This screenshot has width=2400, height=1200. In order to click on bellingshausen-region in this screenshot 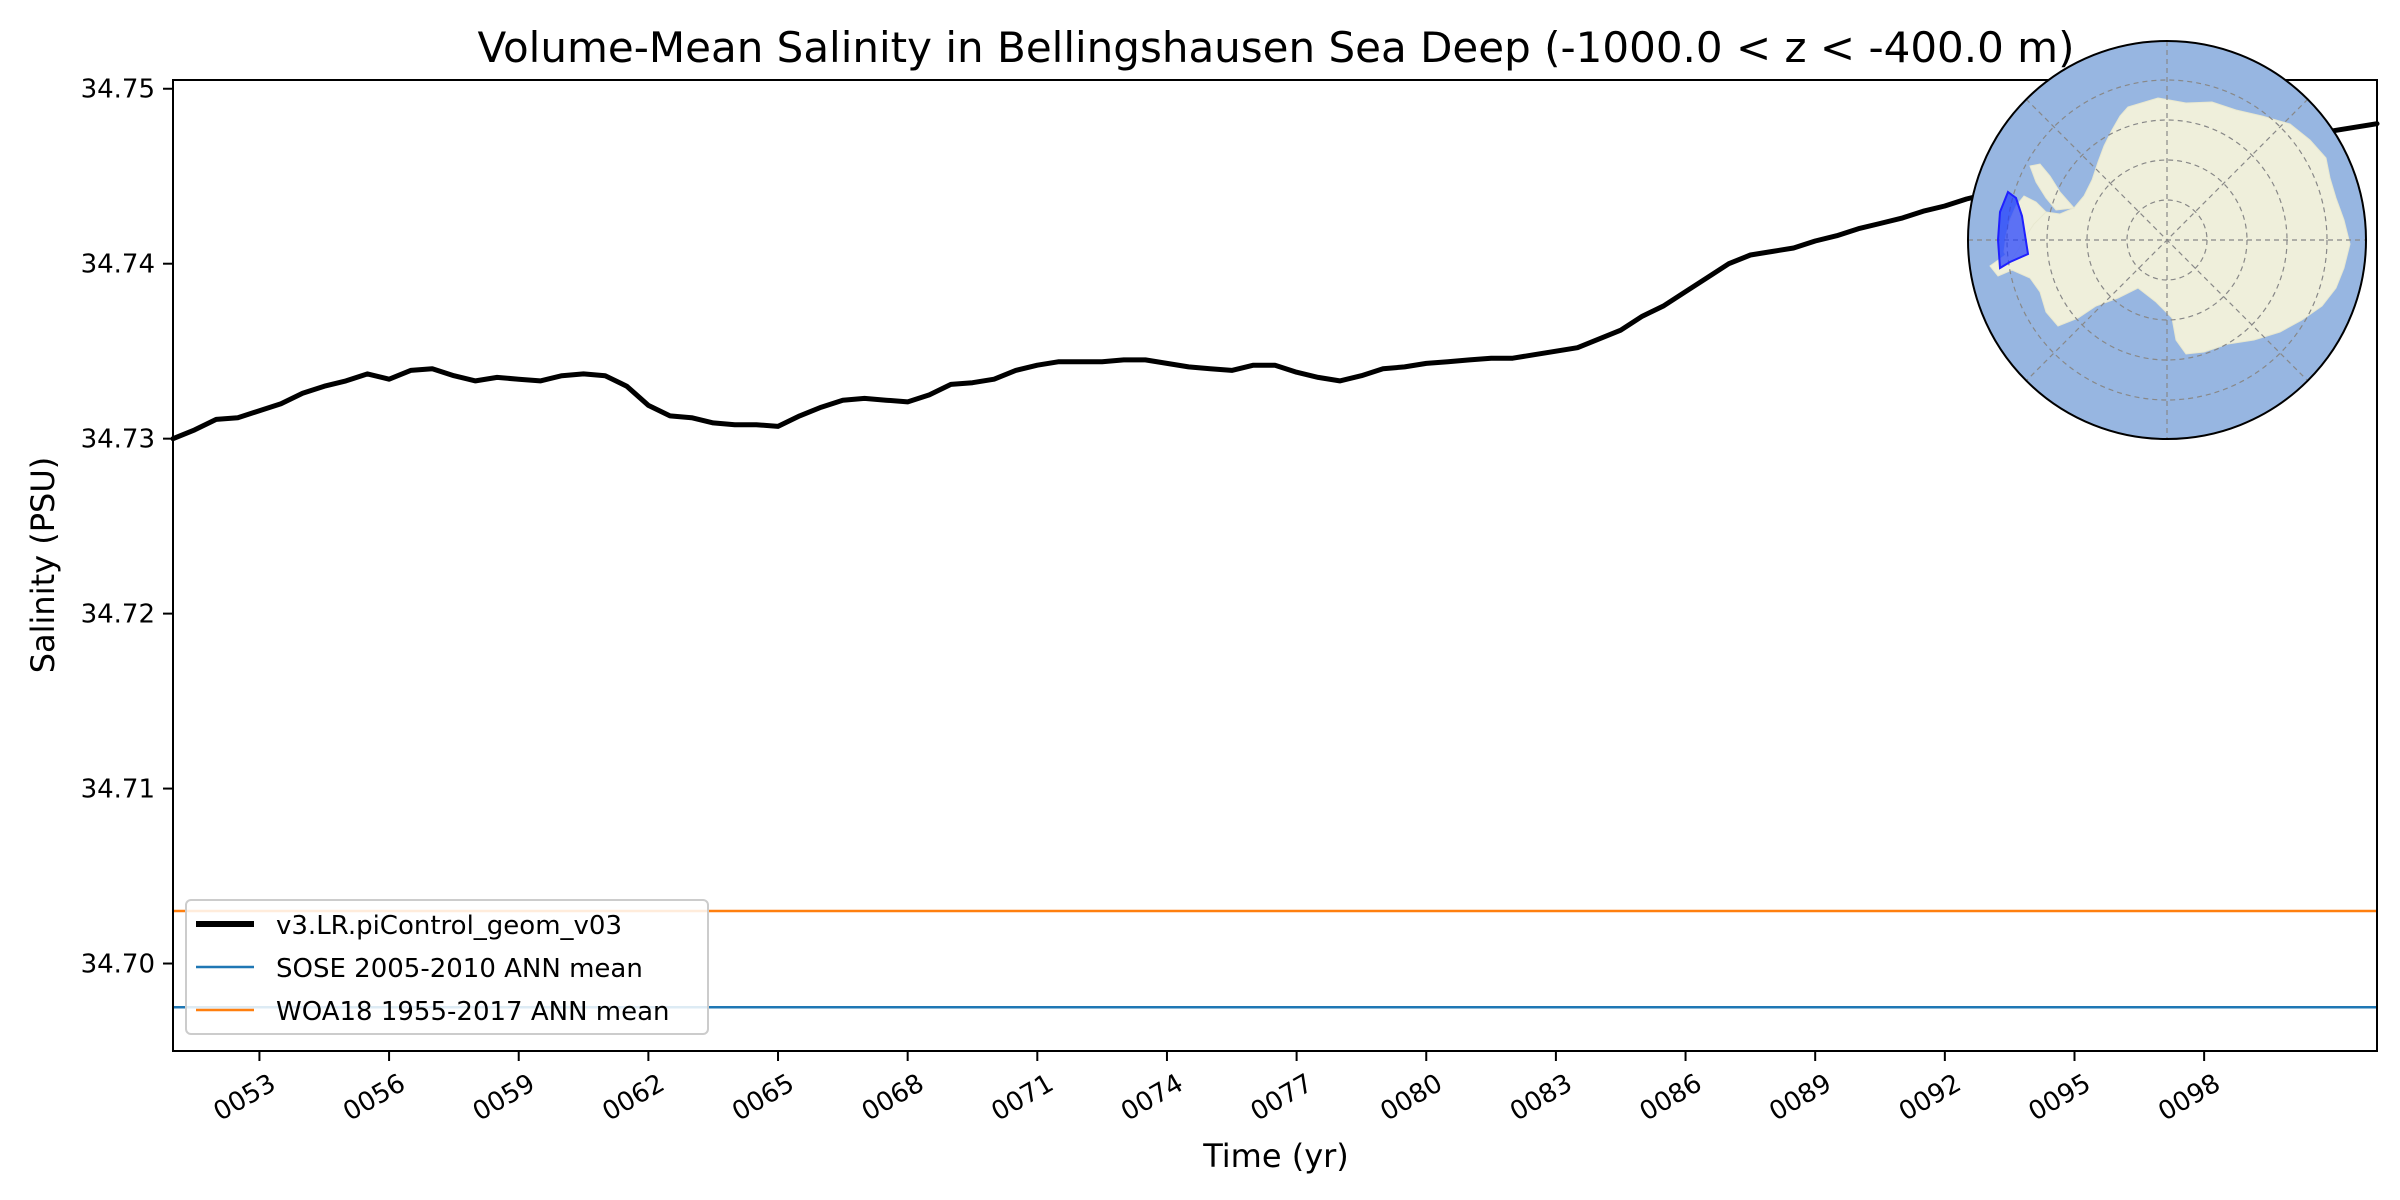, I will do `click(2013, 230)`.